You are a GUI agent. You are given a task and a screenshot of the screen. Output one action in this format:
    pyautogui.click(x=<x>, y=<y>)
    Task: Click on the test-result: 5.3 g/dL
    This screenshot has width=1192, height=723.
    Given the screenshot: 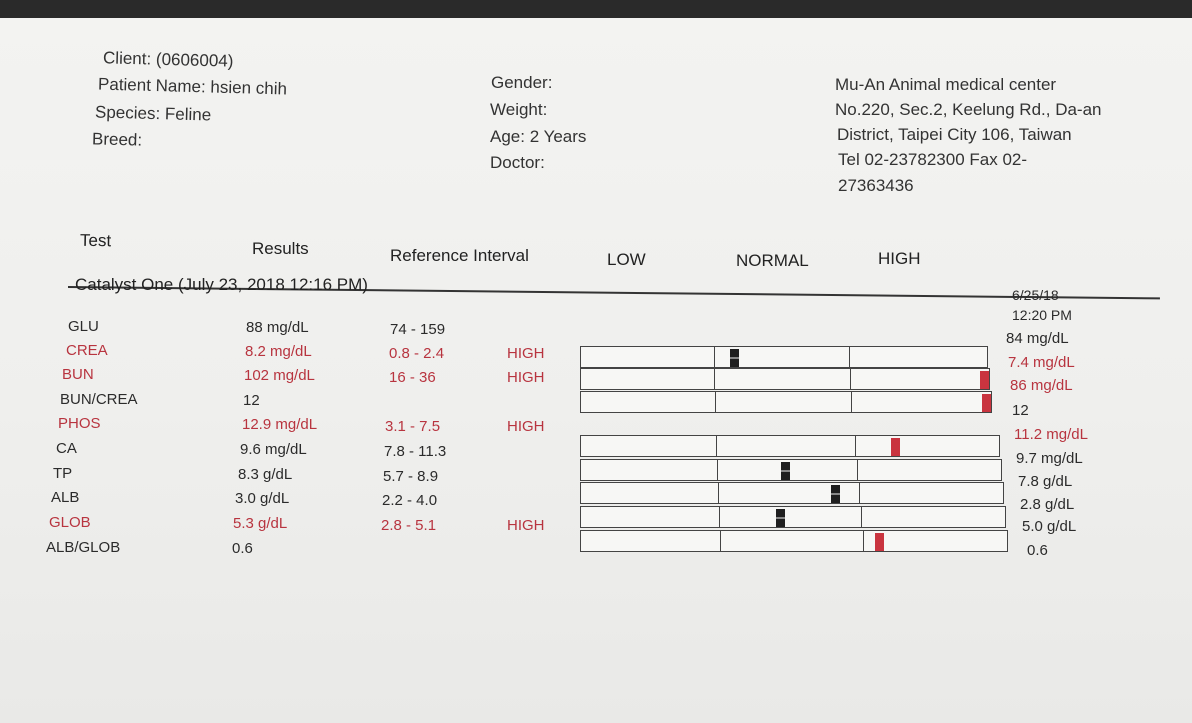 What is the action you would take?
    pyautogui.click(x=260, y=523)
    